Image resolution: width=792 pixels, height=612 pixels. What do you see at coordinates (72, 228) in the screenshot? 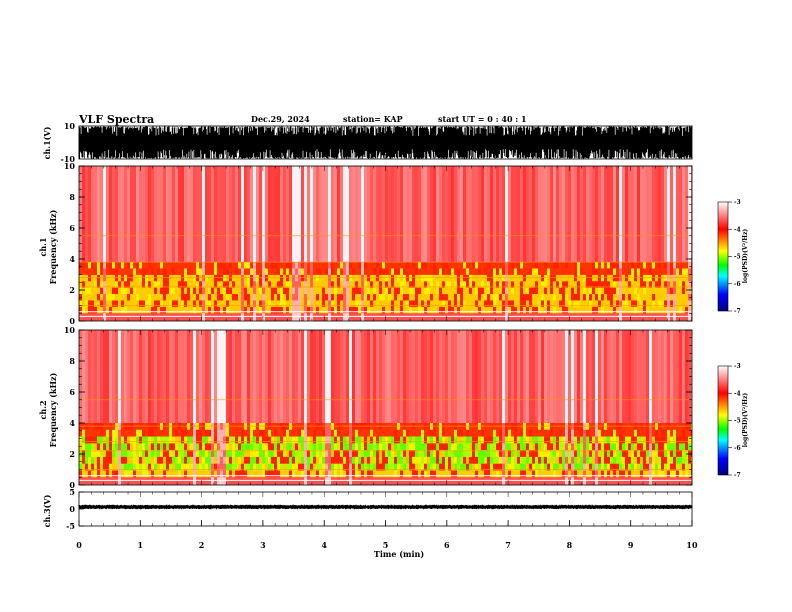
I see `ch1-spectrogram-ytick-label: 6` at bounding box center [72, 228].